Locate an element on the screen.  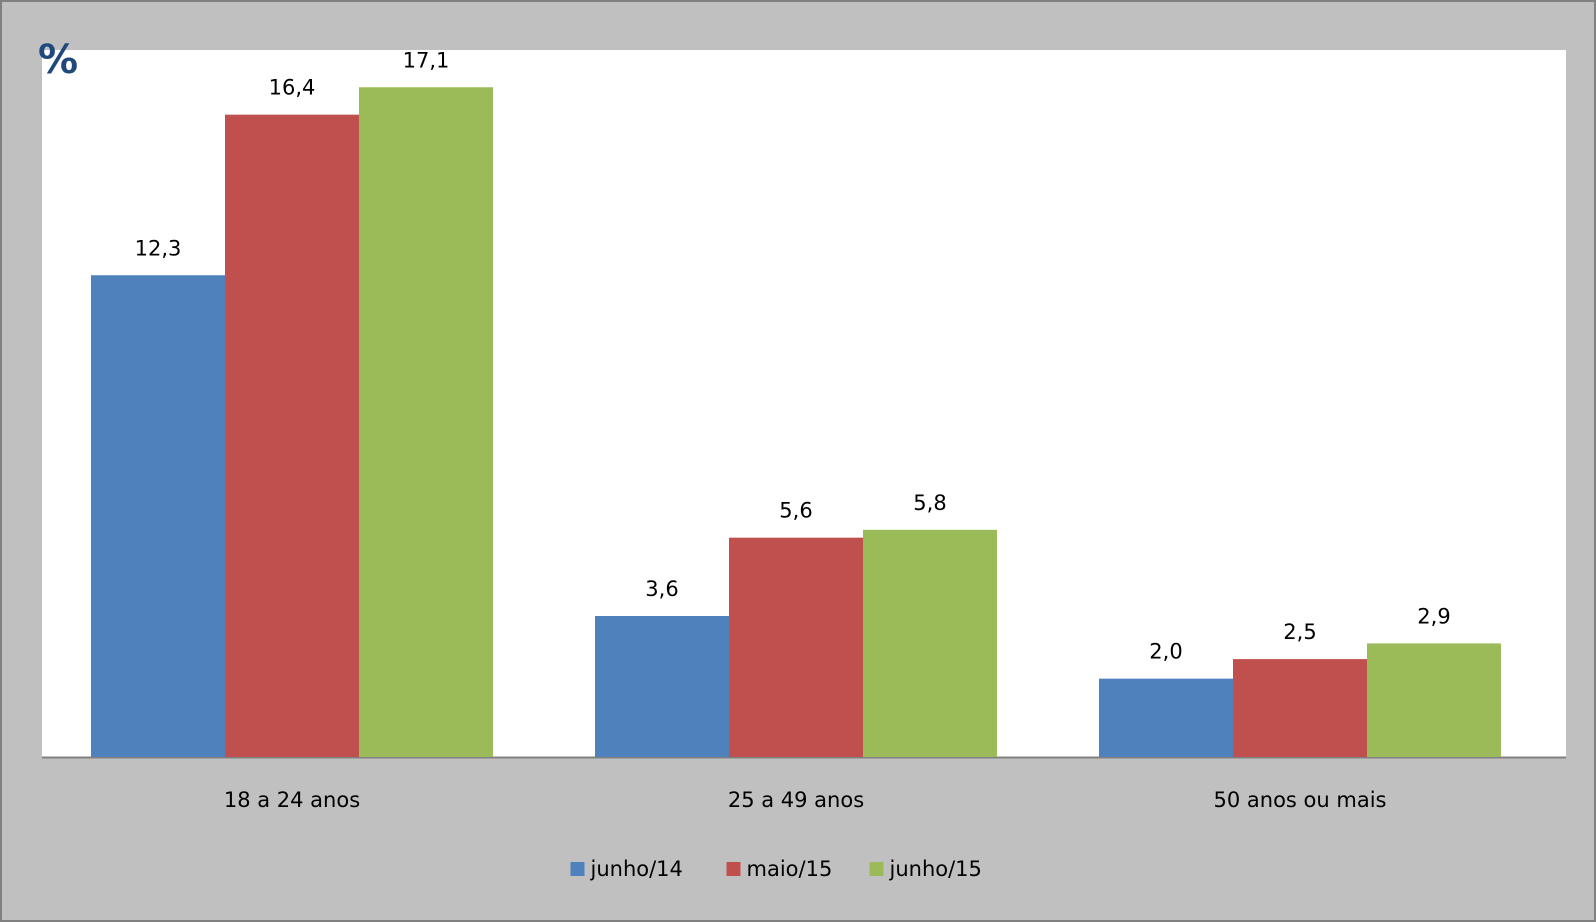
data-label: 2,0 is located at coordinates (1165, 652).